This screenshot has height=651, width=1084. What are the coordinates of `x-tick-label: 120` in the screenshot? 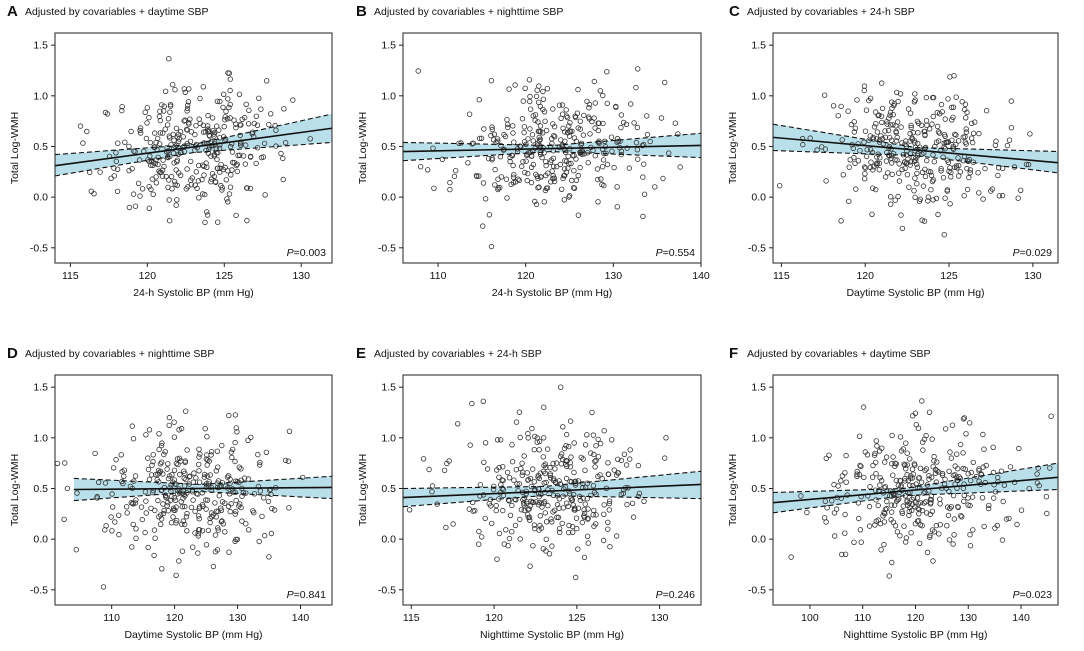 It's located at (494, 618).